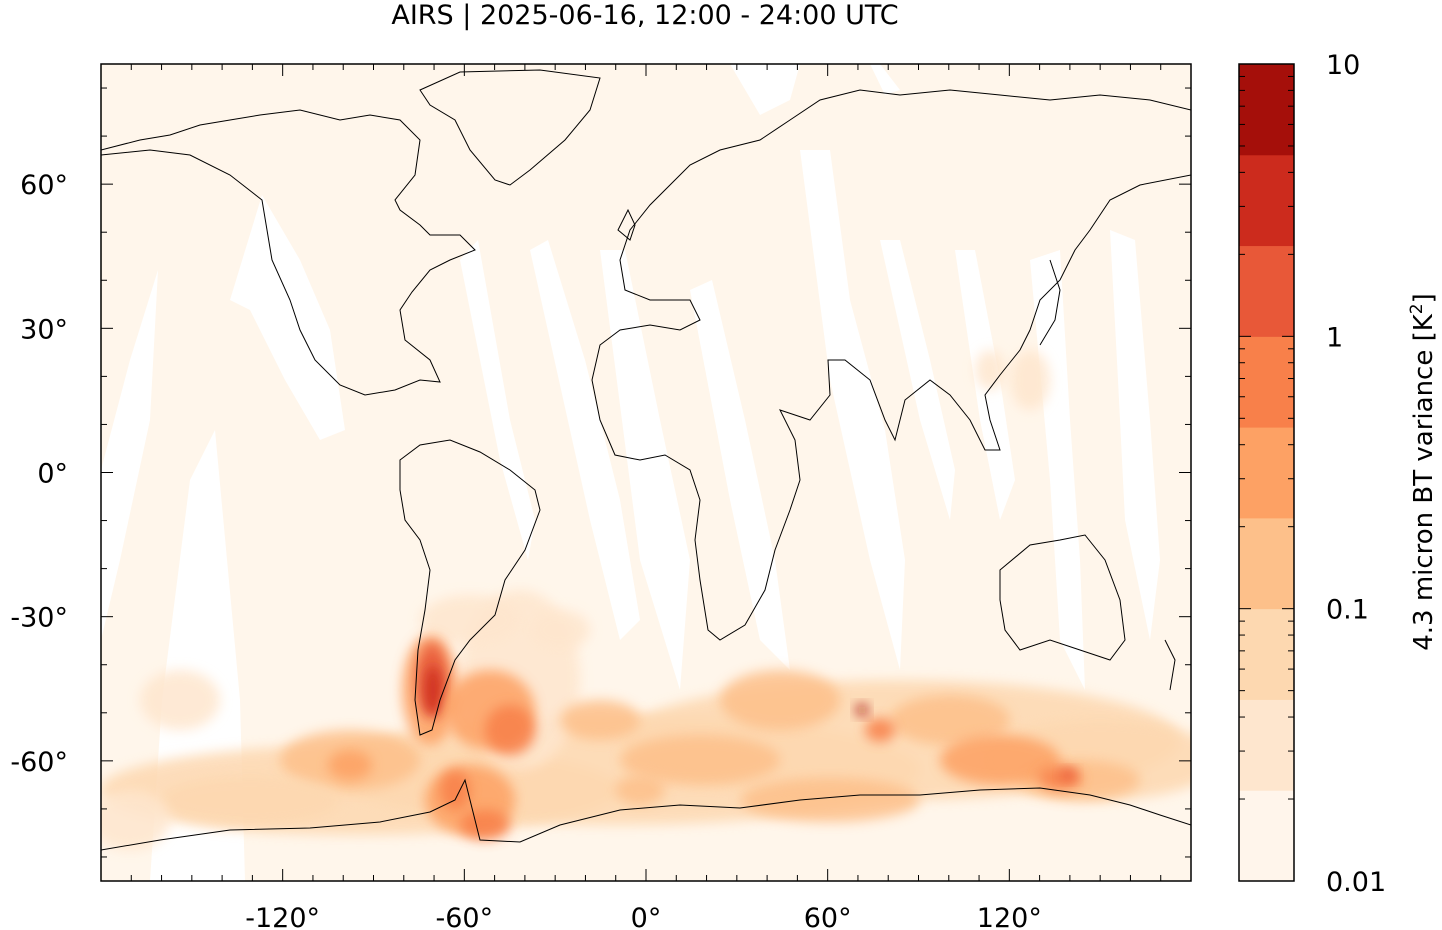 This screenshot has height=930, width=1442. I want to click on colorbar-label-text: 4.3 micron BT variance [K, so click(1424, 482).